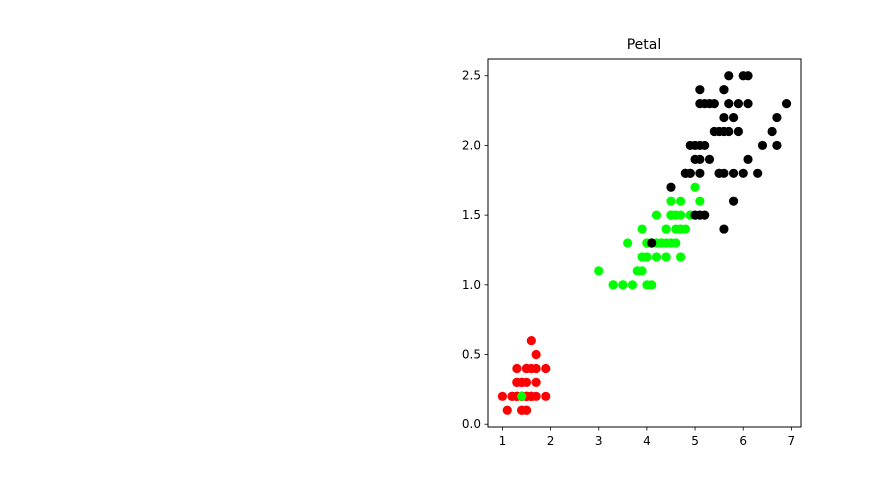  What do you see at coordinates (471, 285) in the screenshot?
I see `y-tick-label: 1.0` at bounding box center [471, 285].